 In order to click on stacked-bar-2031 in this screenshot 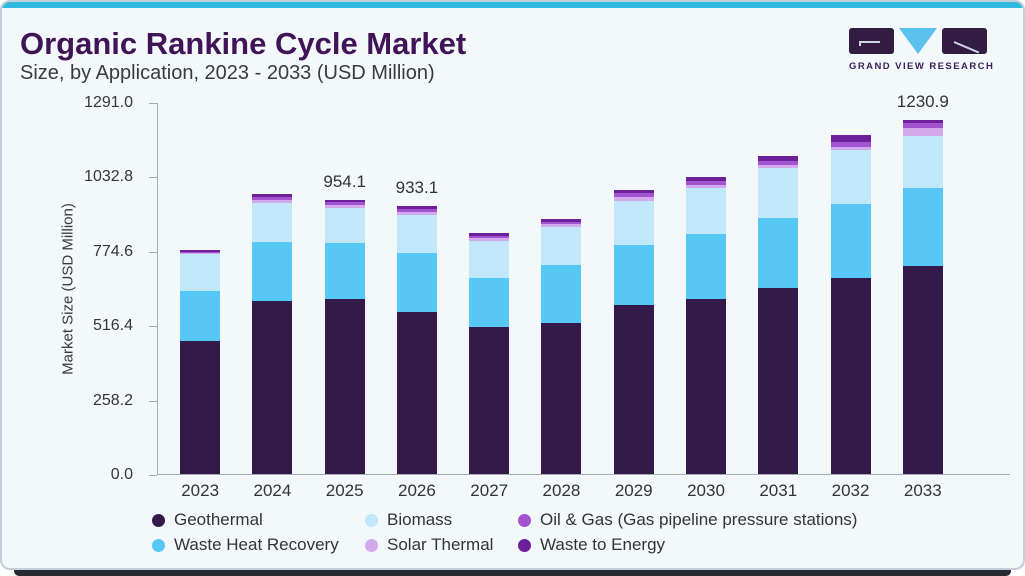, I will do `click(778, 314)`.